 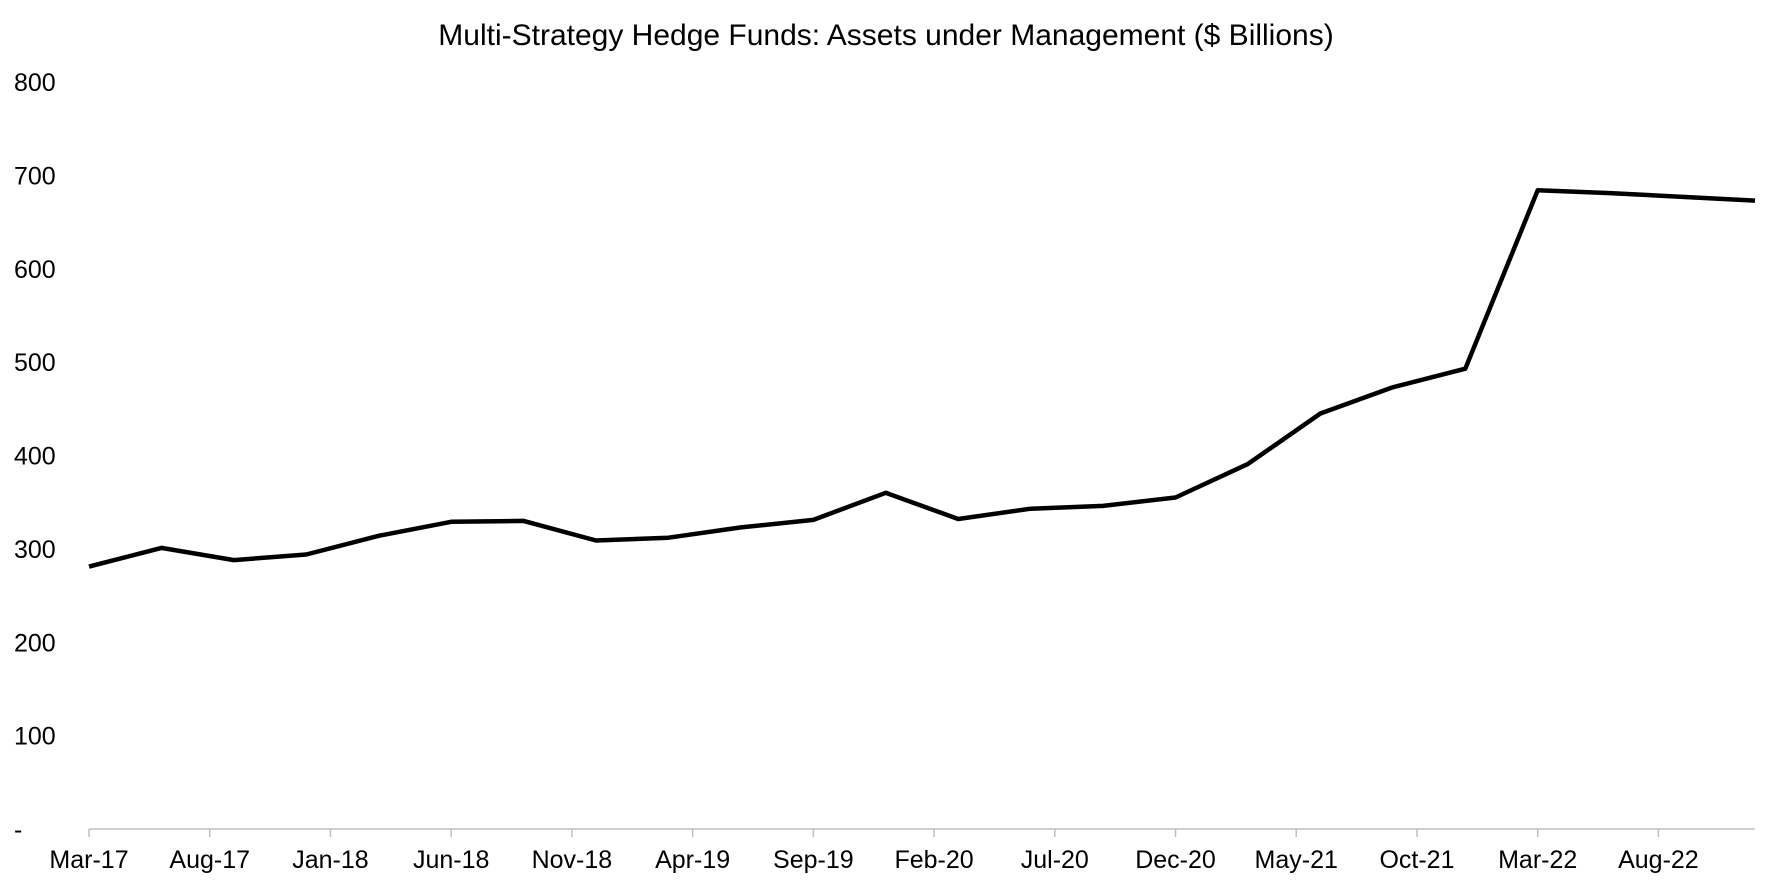 What do you see at coordinates (813, 860) in the screenshot?
I see `x-tick-label: Sep-19` at bounding box center [813, 860].